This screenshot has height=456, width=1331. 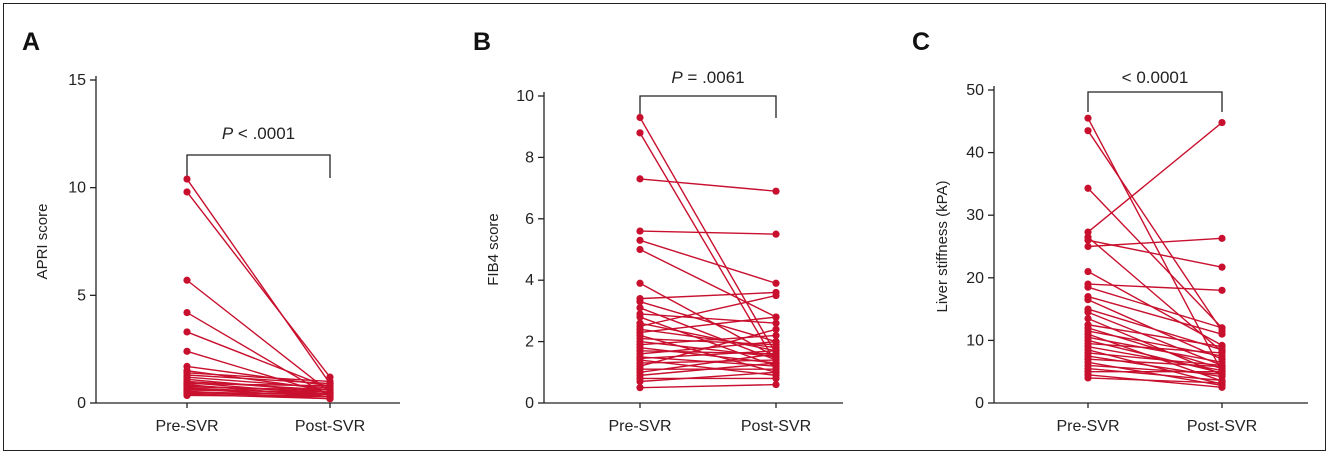 What do you see at coordinates (529, 219) in the screenshot?
I see `y-tick-label: 6` at bounding box center [529, 219].